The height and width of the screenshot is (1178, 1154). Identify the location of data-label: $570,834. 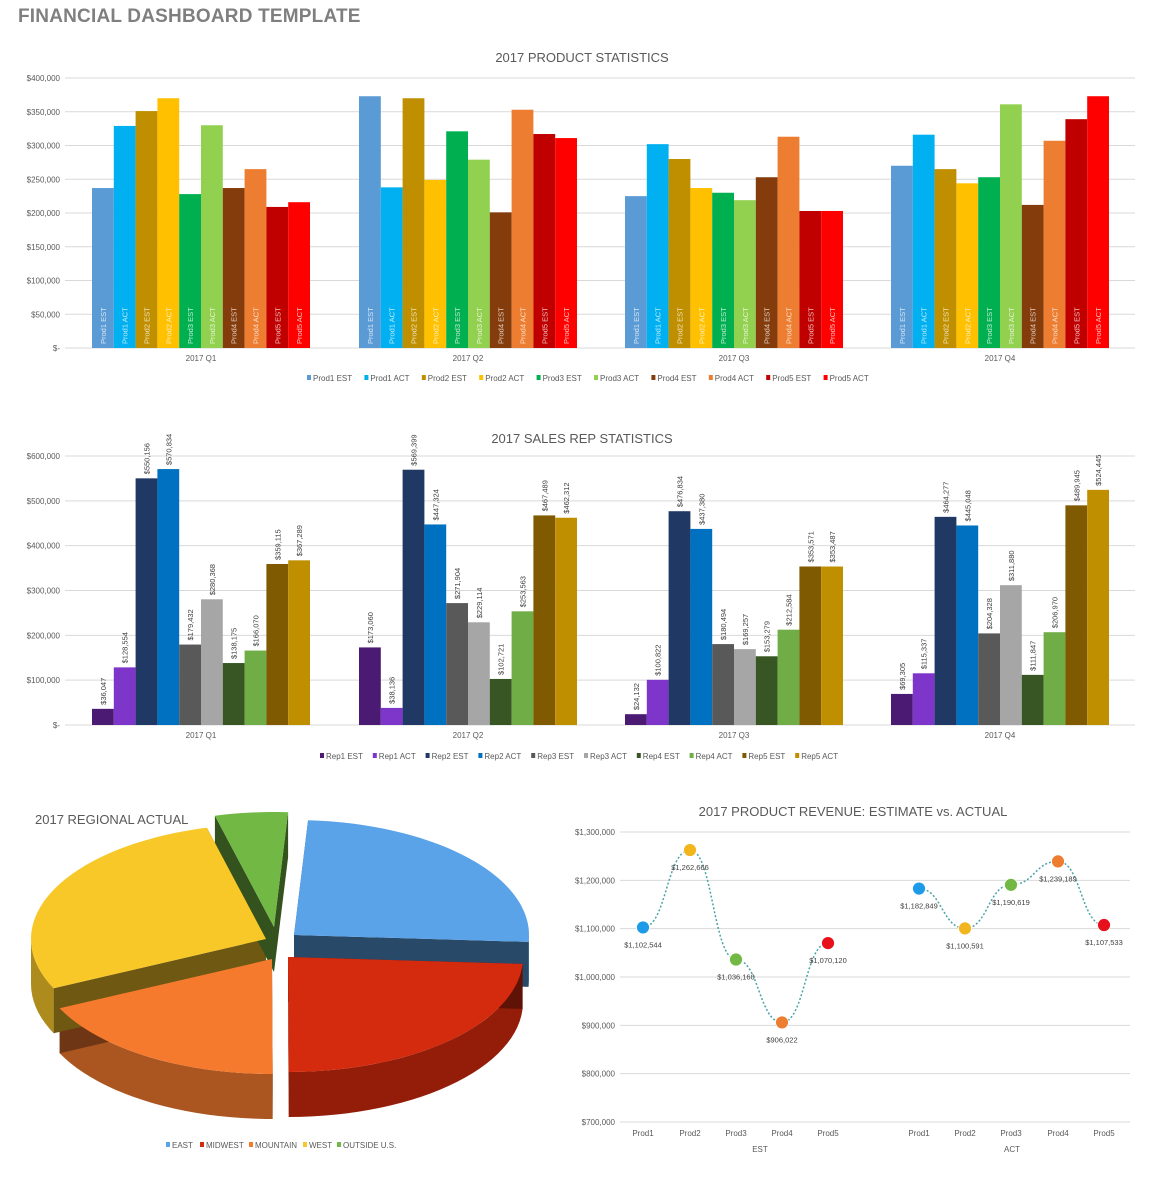
(168, 449).